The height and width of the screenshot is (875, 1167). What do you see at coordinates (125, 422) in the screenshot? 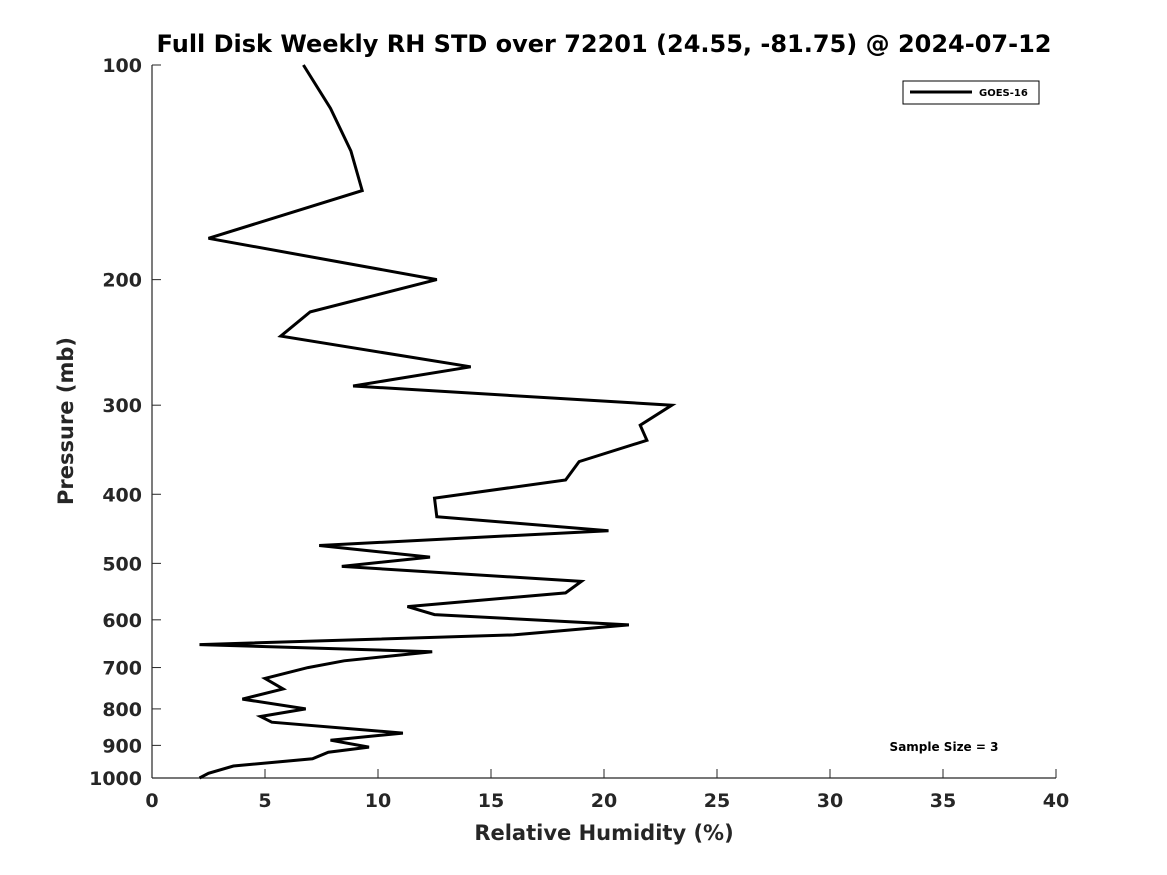
I see `y-axis-ticks: 100 200 300 400 500 600 700 800 900 1000` at bounding box center [125, 422].